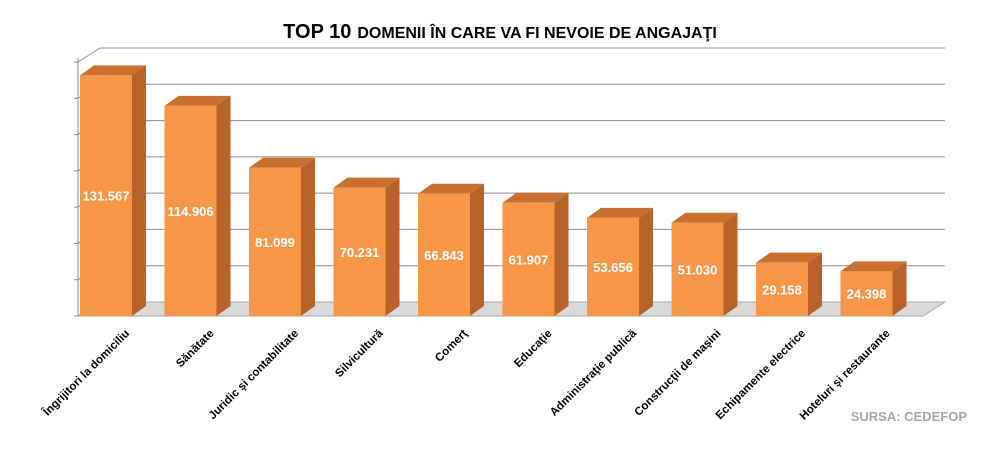 The width and height of the screenshot is (989, 449). I want to click on data-label: 114.906, so click(190, 211).